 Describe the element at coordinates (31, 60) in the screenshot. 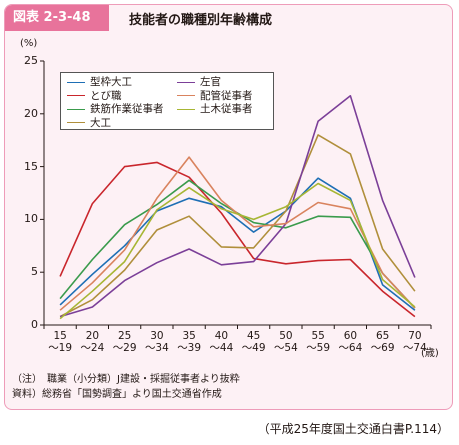

I see `y-tick-label: 25` at that location.